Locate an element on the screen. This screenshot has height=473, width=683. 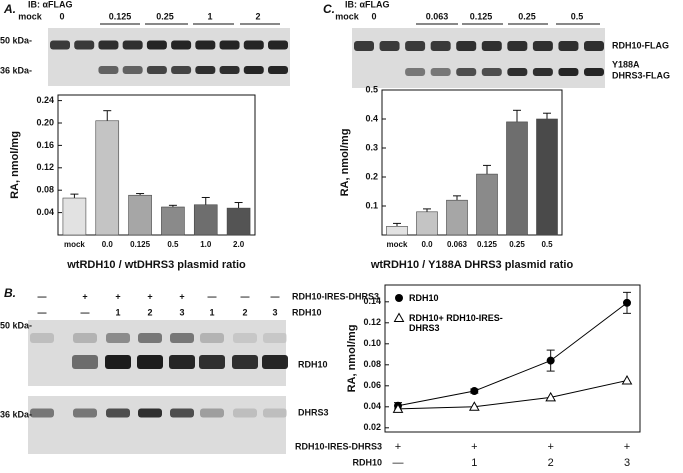
band-label: Y188A is located at coordinates (626, 64).